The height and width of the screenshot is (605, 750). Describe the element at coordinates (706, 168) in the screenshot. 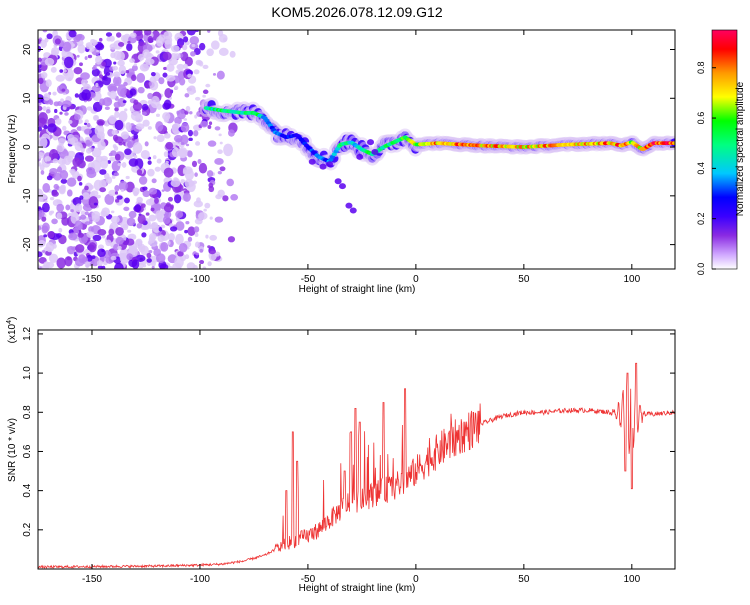

I see `colorbar-ticks: 0.0 0.2 0.4 0.6 0.8` at that location.